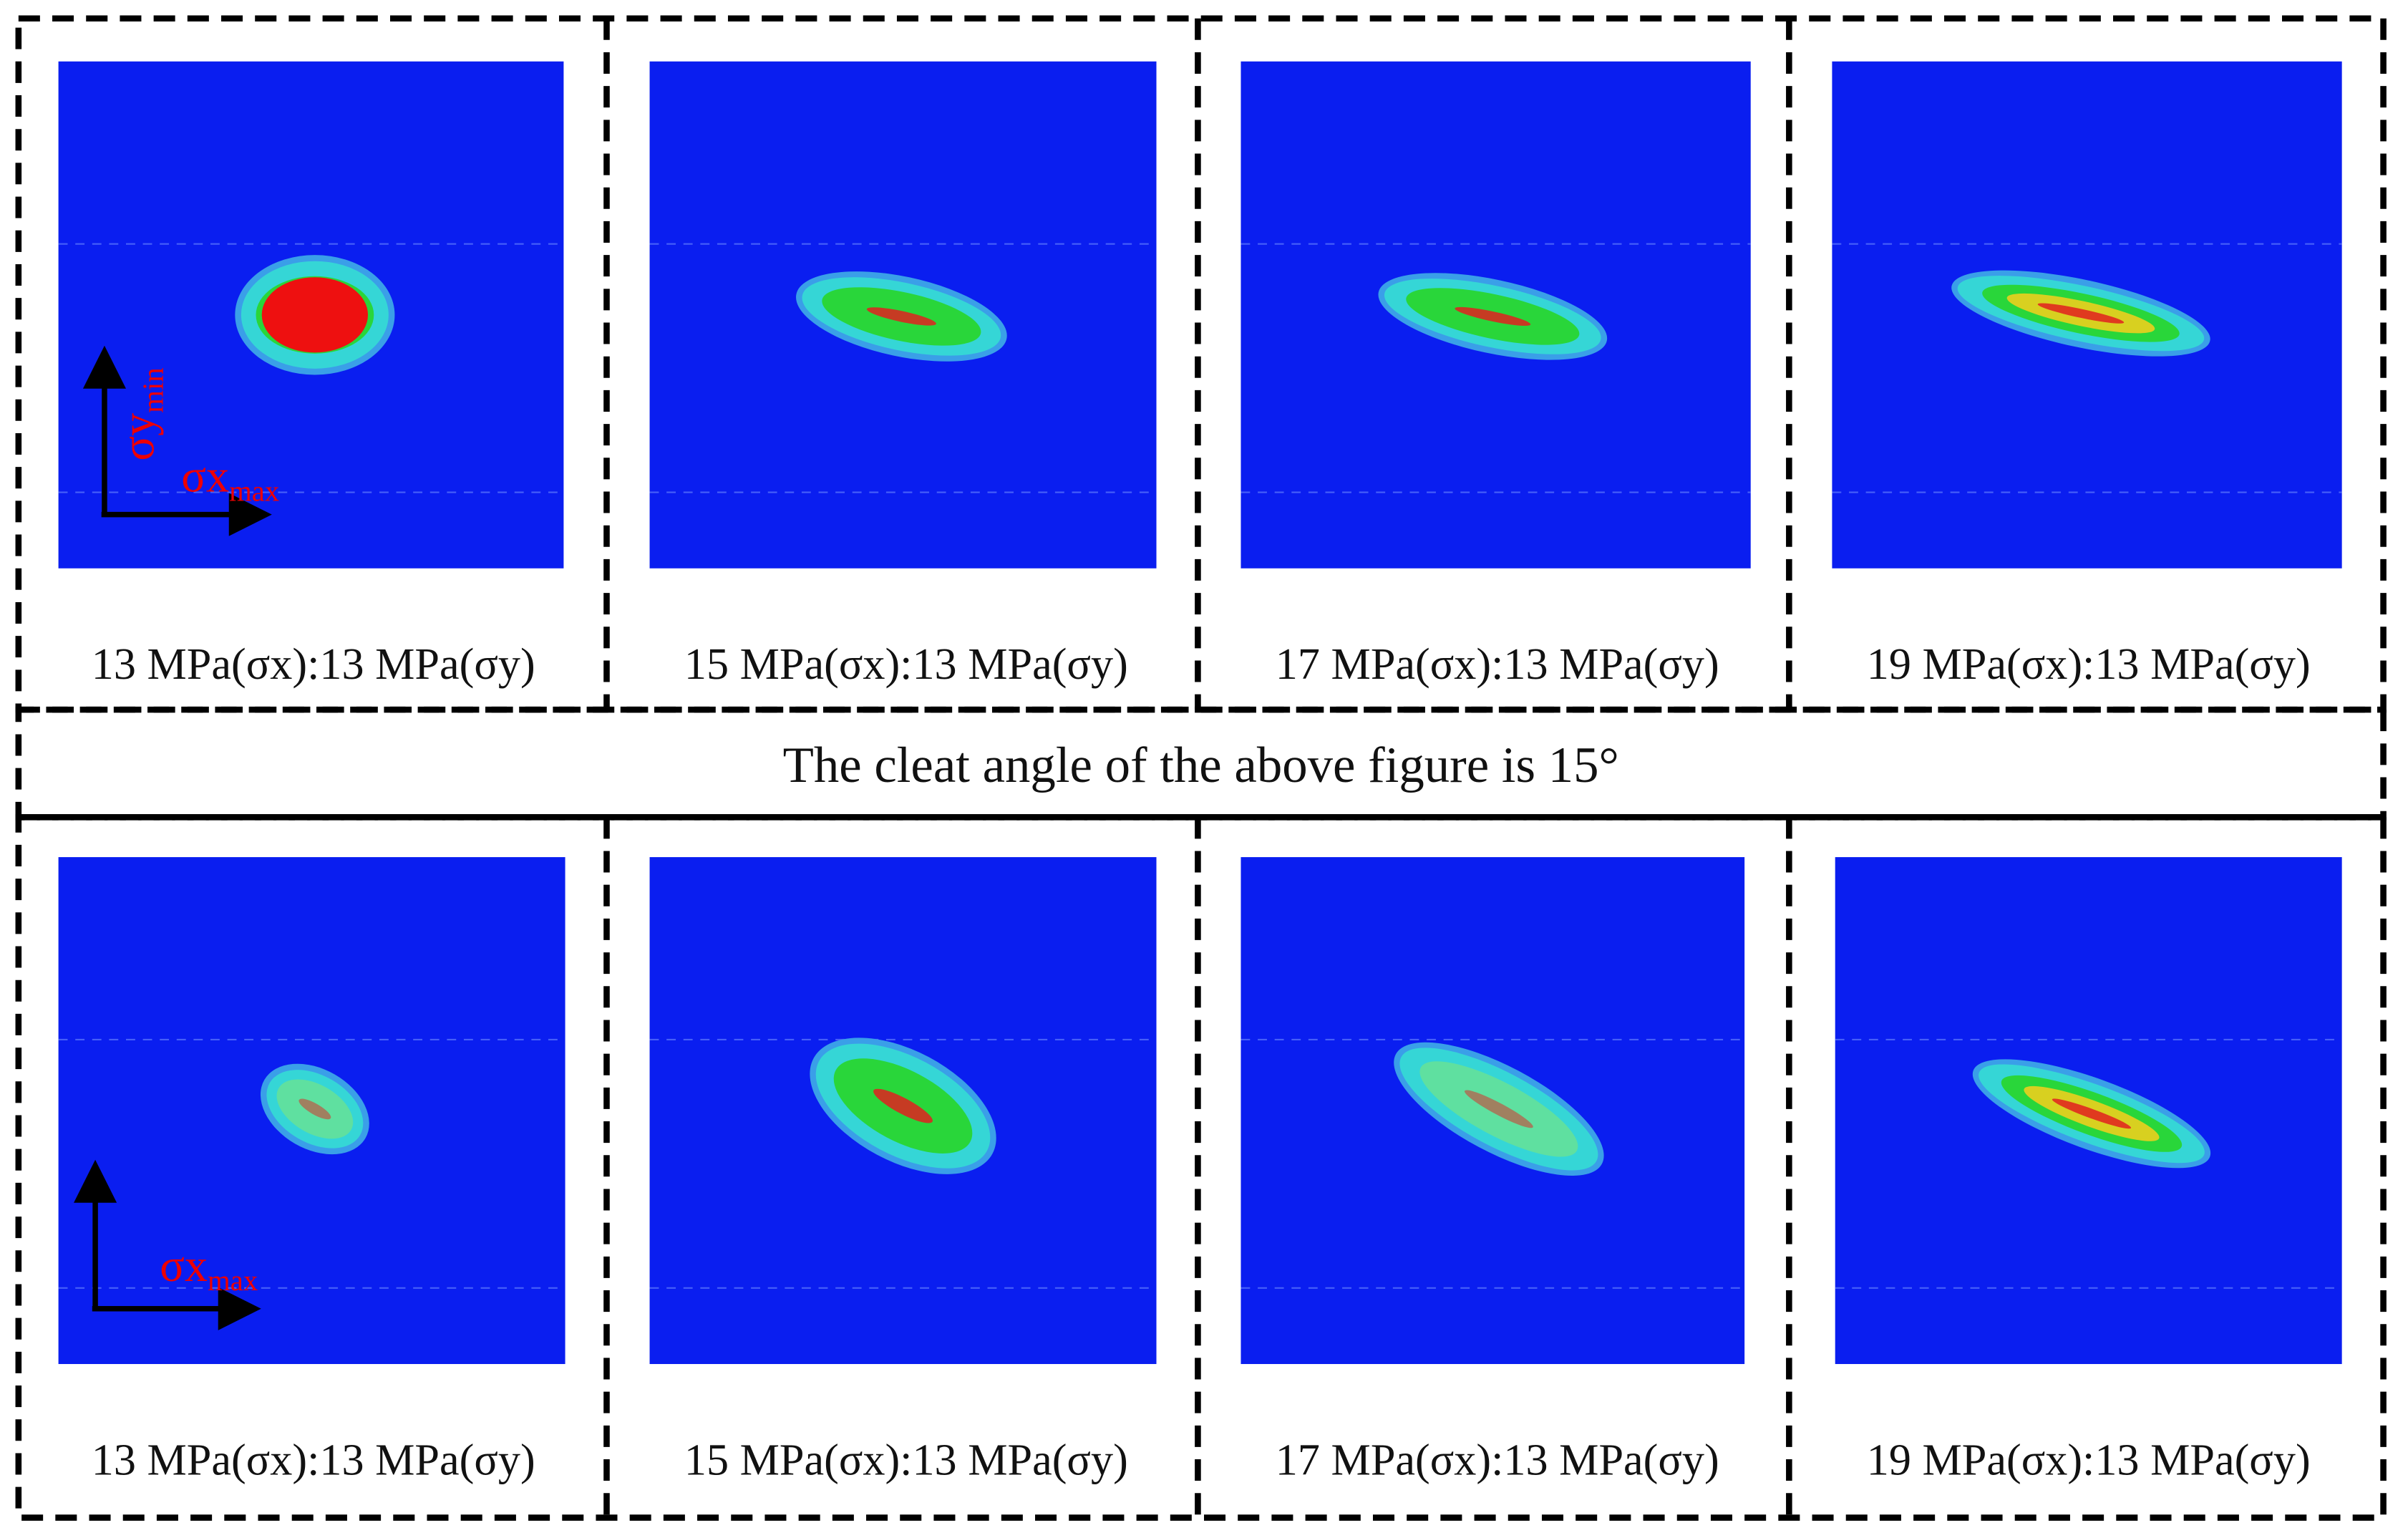 This screenshot has width=2408, height=1533. Describe the element at coordinates (142, 413) in the screenshot. I see `y-axis-label: σymin` at that location.